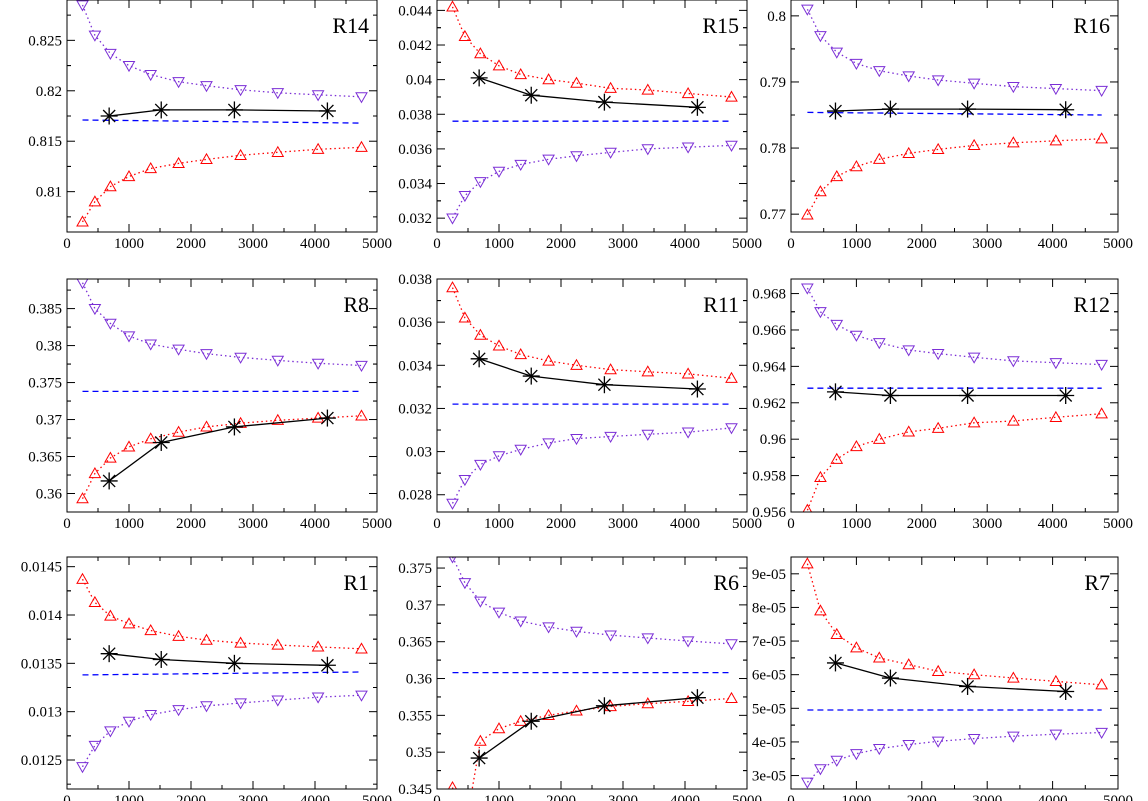  Describe the element at coordinates (946, 126) in the screenshot. I see `chart-panel-r16: 0 1000 2000 3000 4000 5000 0.77 0.78 0.79 0.8 R16` at that location.